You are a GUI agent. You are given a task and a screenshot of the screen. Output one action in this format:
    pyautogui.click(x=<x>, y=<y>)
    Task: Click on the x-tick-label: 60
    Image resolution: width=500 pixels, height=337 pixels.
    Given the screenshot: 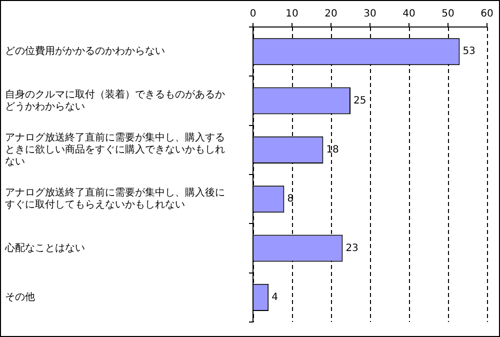 What is the action you would take?
    pyautogui.click(x=487, y=14)
    